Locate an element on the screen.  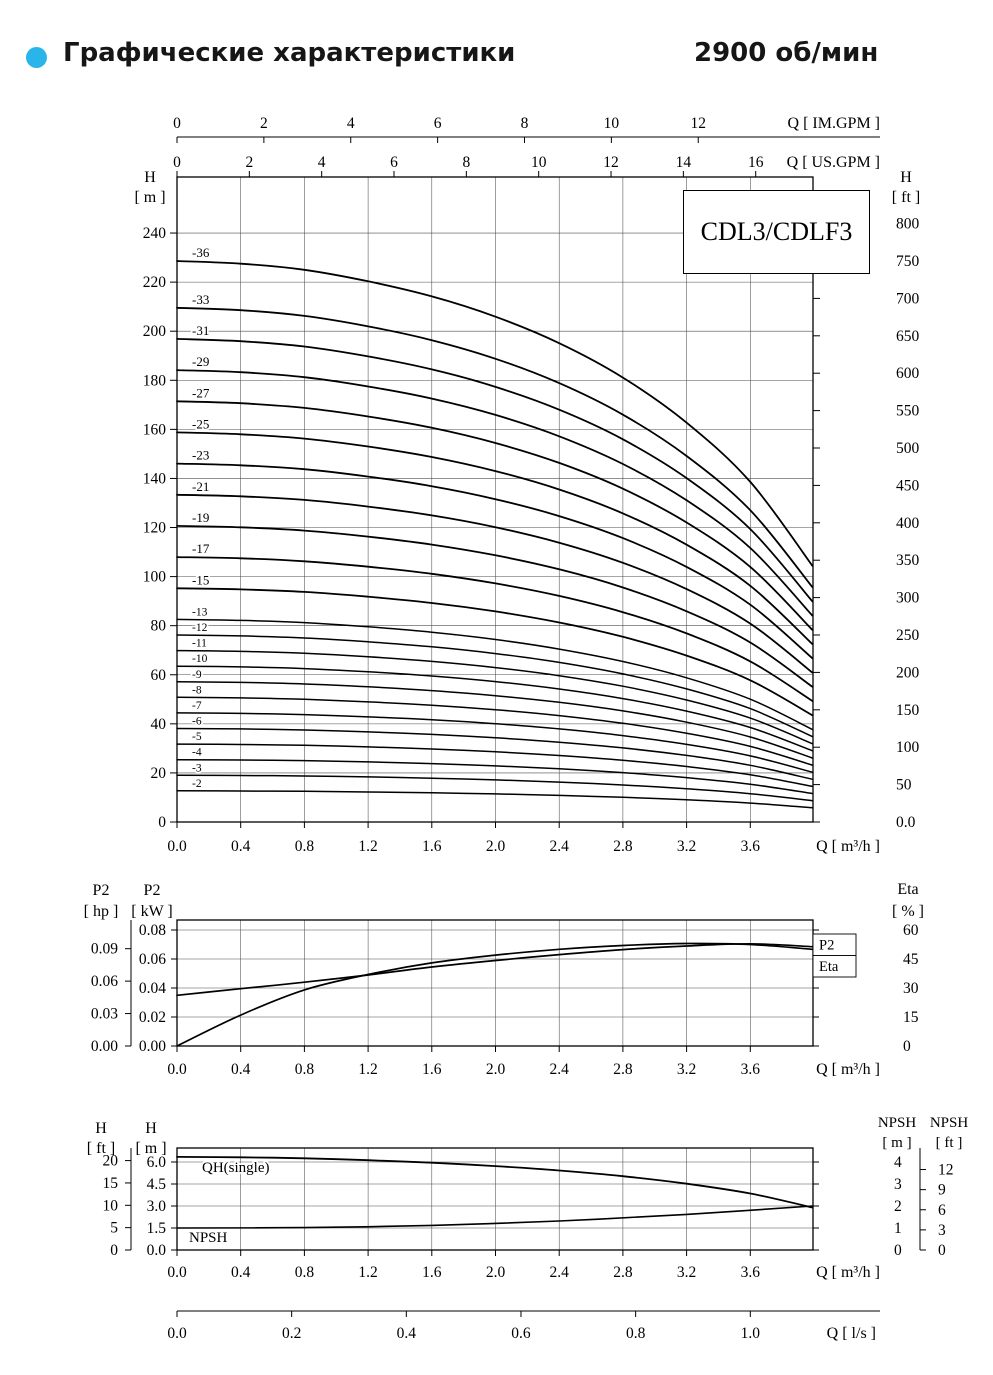
svg-text: 15 is located at coordinates (911, 1017).